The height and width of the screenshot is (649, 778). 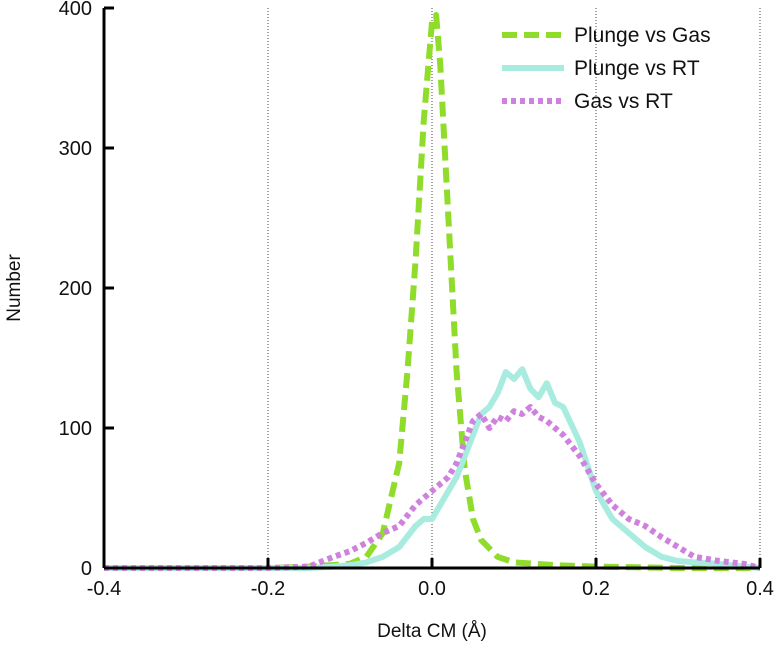 I want to click on y-tick-label: 400, so click(x=75, y=10).